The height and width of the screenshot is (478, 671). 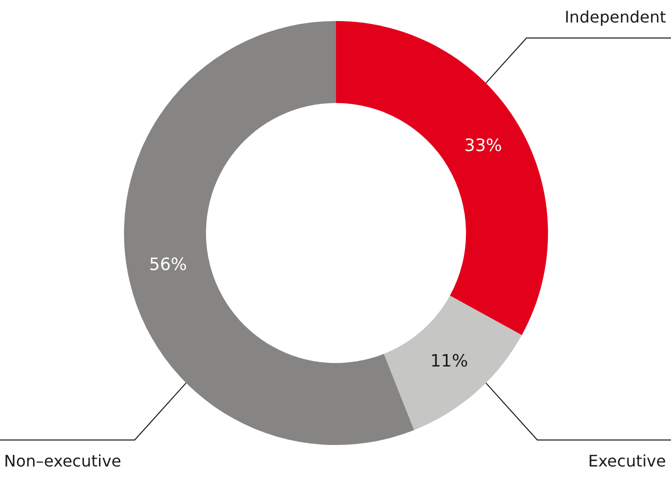 What do you see at coordinates (615, 17) in the screenshot?
I see `slice-label: Independent` at bounding box center [615, 17].